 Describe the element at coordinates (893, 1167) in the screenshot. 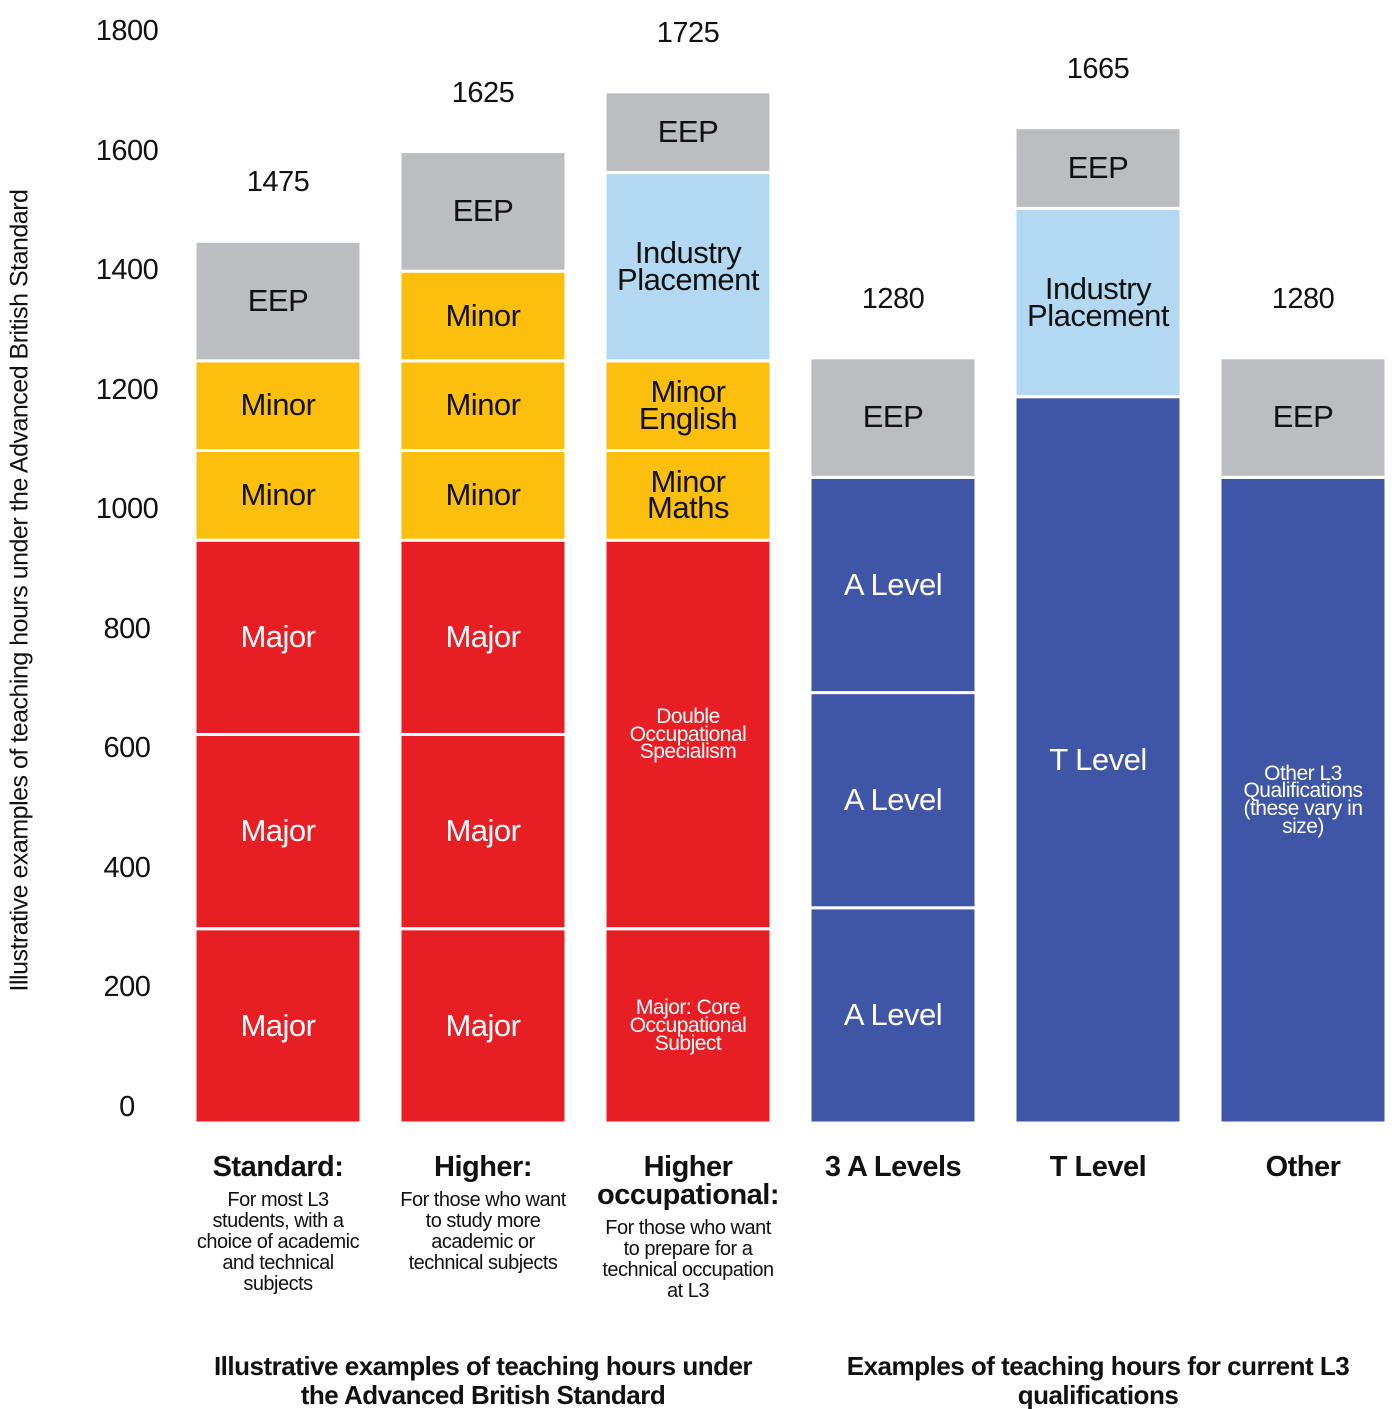

I see `category-label: 3 A Levels` at that location.